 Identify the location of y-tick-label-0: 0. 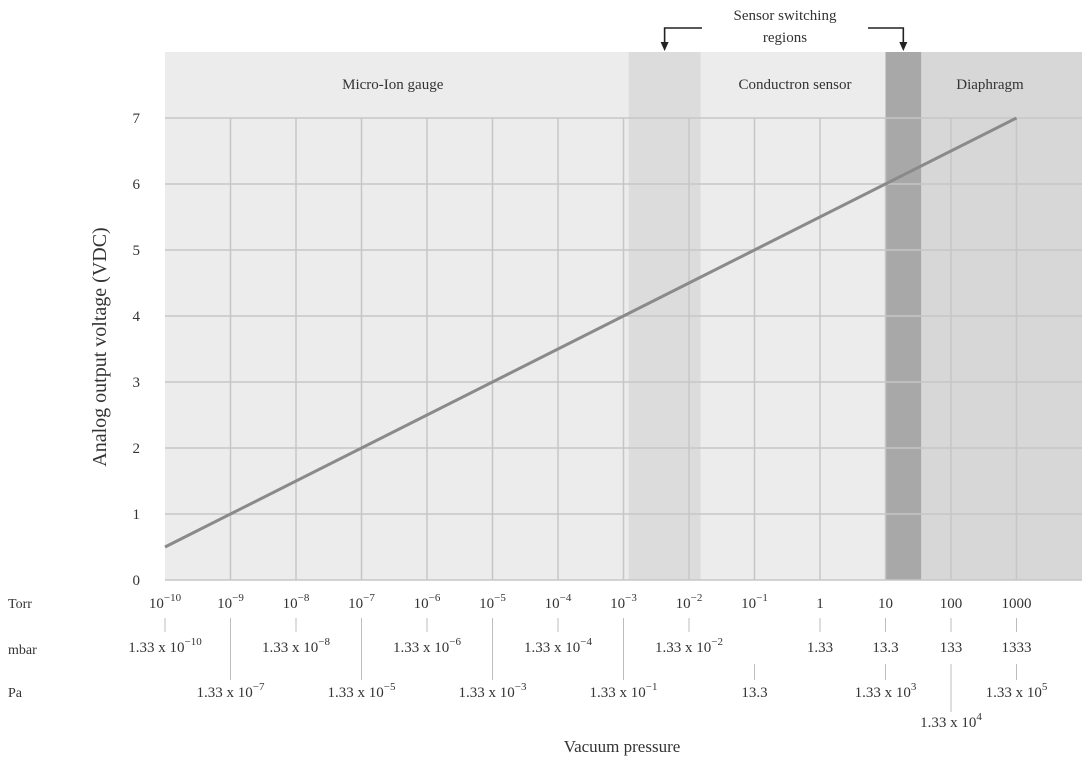
(137, 581).